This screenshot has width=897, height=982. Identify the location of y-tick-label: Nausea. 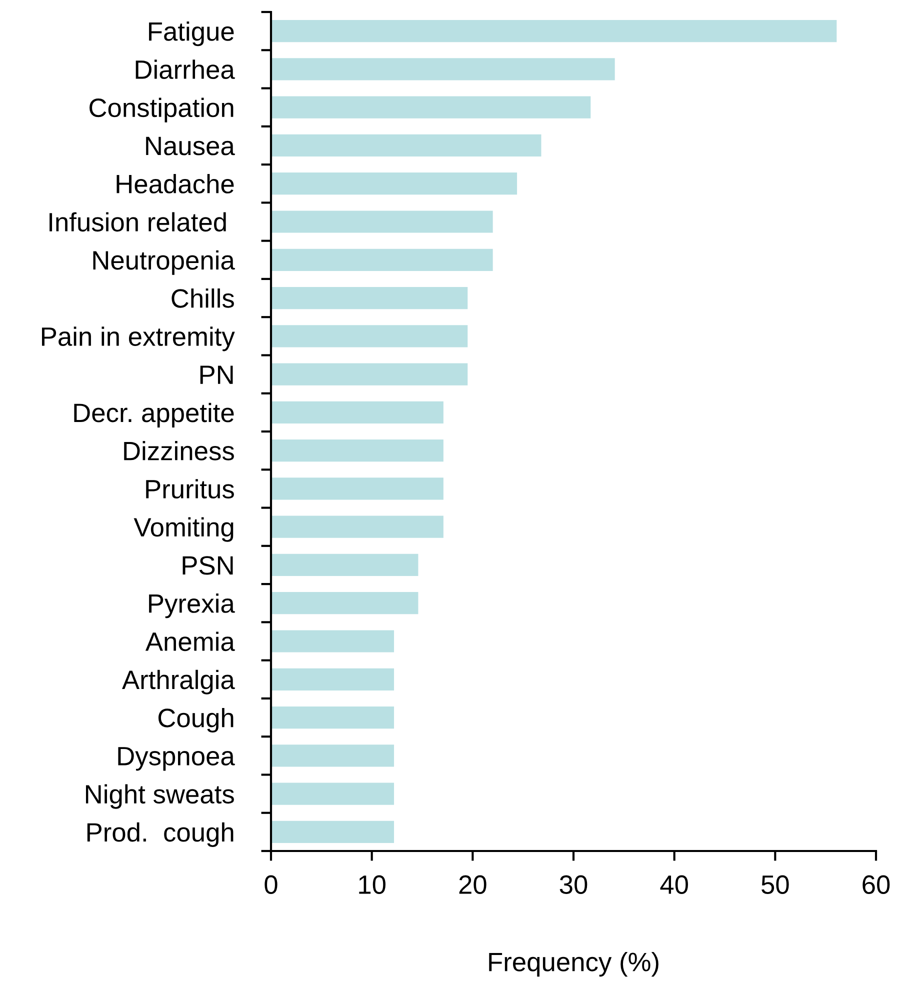
(190, 146).